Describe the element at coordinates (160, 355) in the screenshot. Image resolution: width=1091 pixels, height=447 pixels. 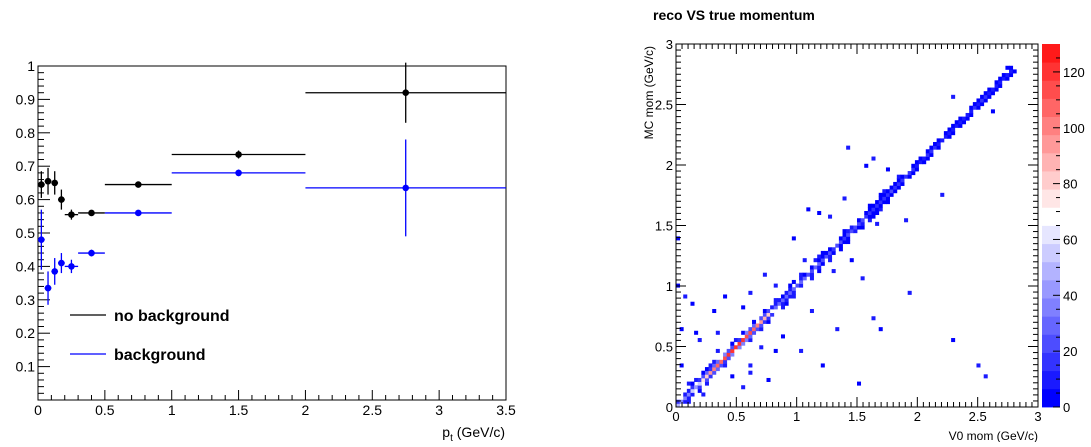
I see `legend-label-background: background` at that location.